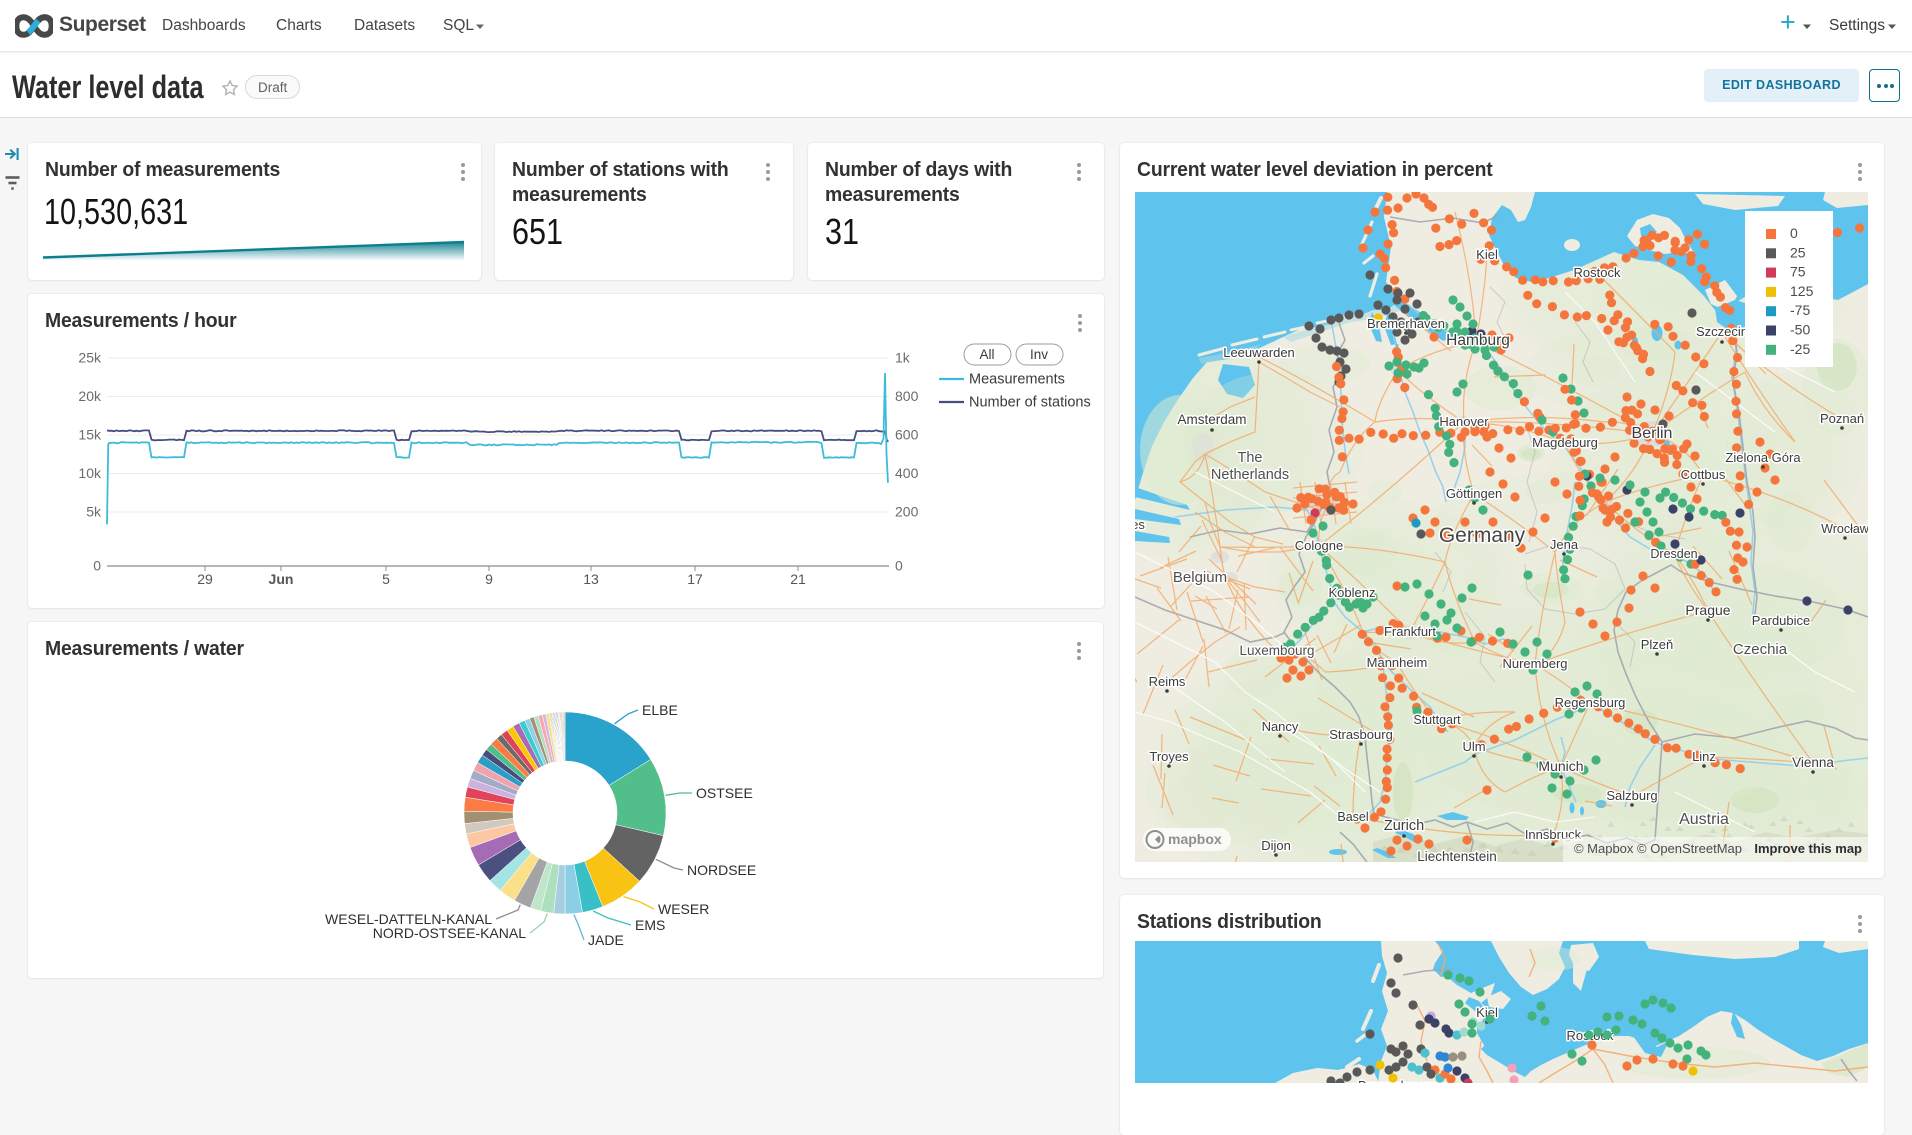  I want to click on svg-text: Zielona Góra, so click(1763, 457).